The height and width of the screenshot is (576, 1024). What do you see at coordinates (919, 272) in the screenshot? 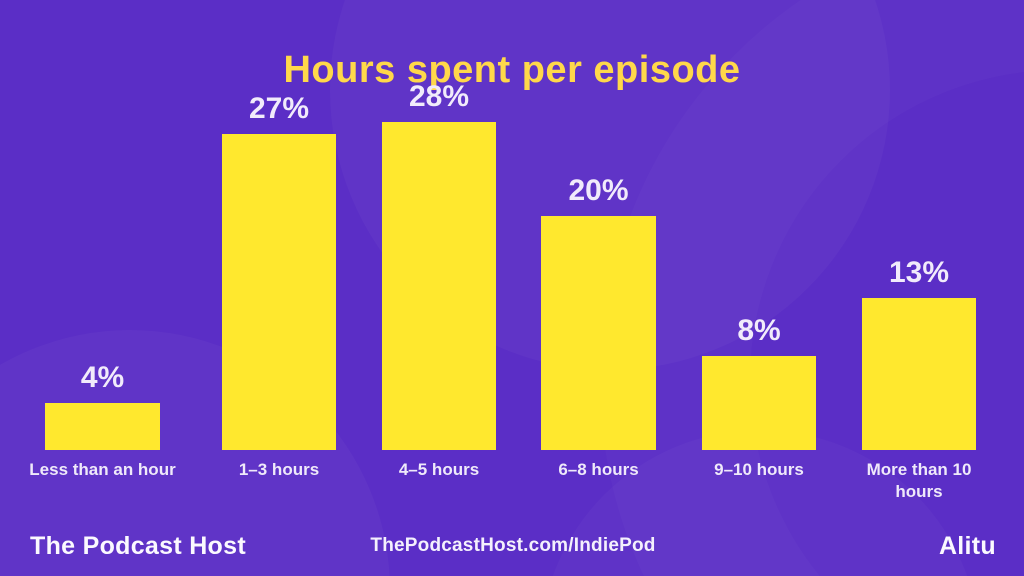
I see `bar-value-label: 13%` at bounding box center [919, 272].